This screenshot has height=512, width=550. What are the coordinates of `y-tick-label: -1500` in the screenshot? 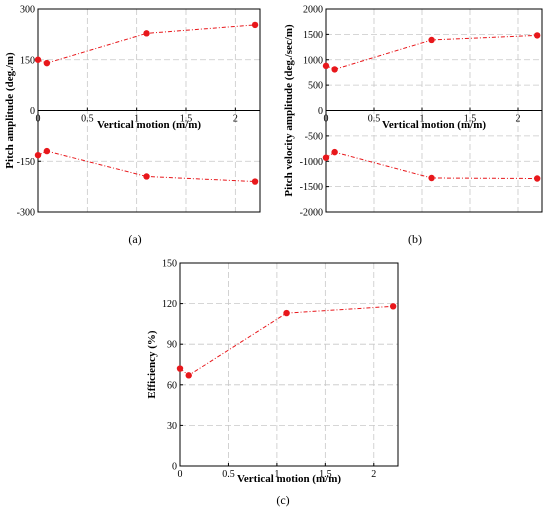 It's located at (311, 187).